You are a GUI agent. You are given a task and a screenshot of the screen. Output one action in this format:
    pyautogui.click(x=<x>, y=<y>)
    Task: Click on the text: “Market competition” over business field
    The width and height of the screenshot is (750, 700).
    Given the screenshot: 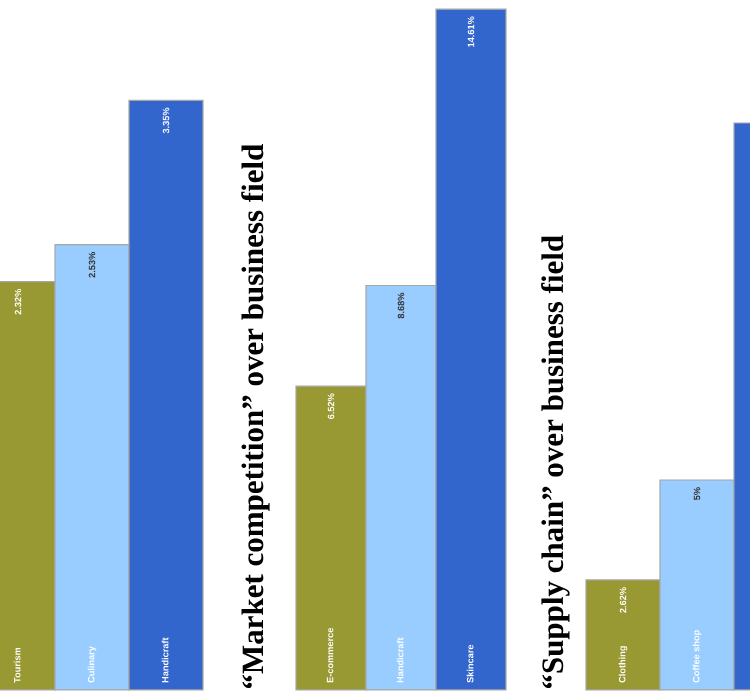 What is the action you would take?
    pyautogui.click(x=255, y=416)
    